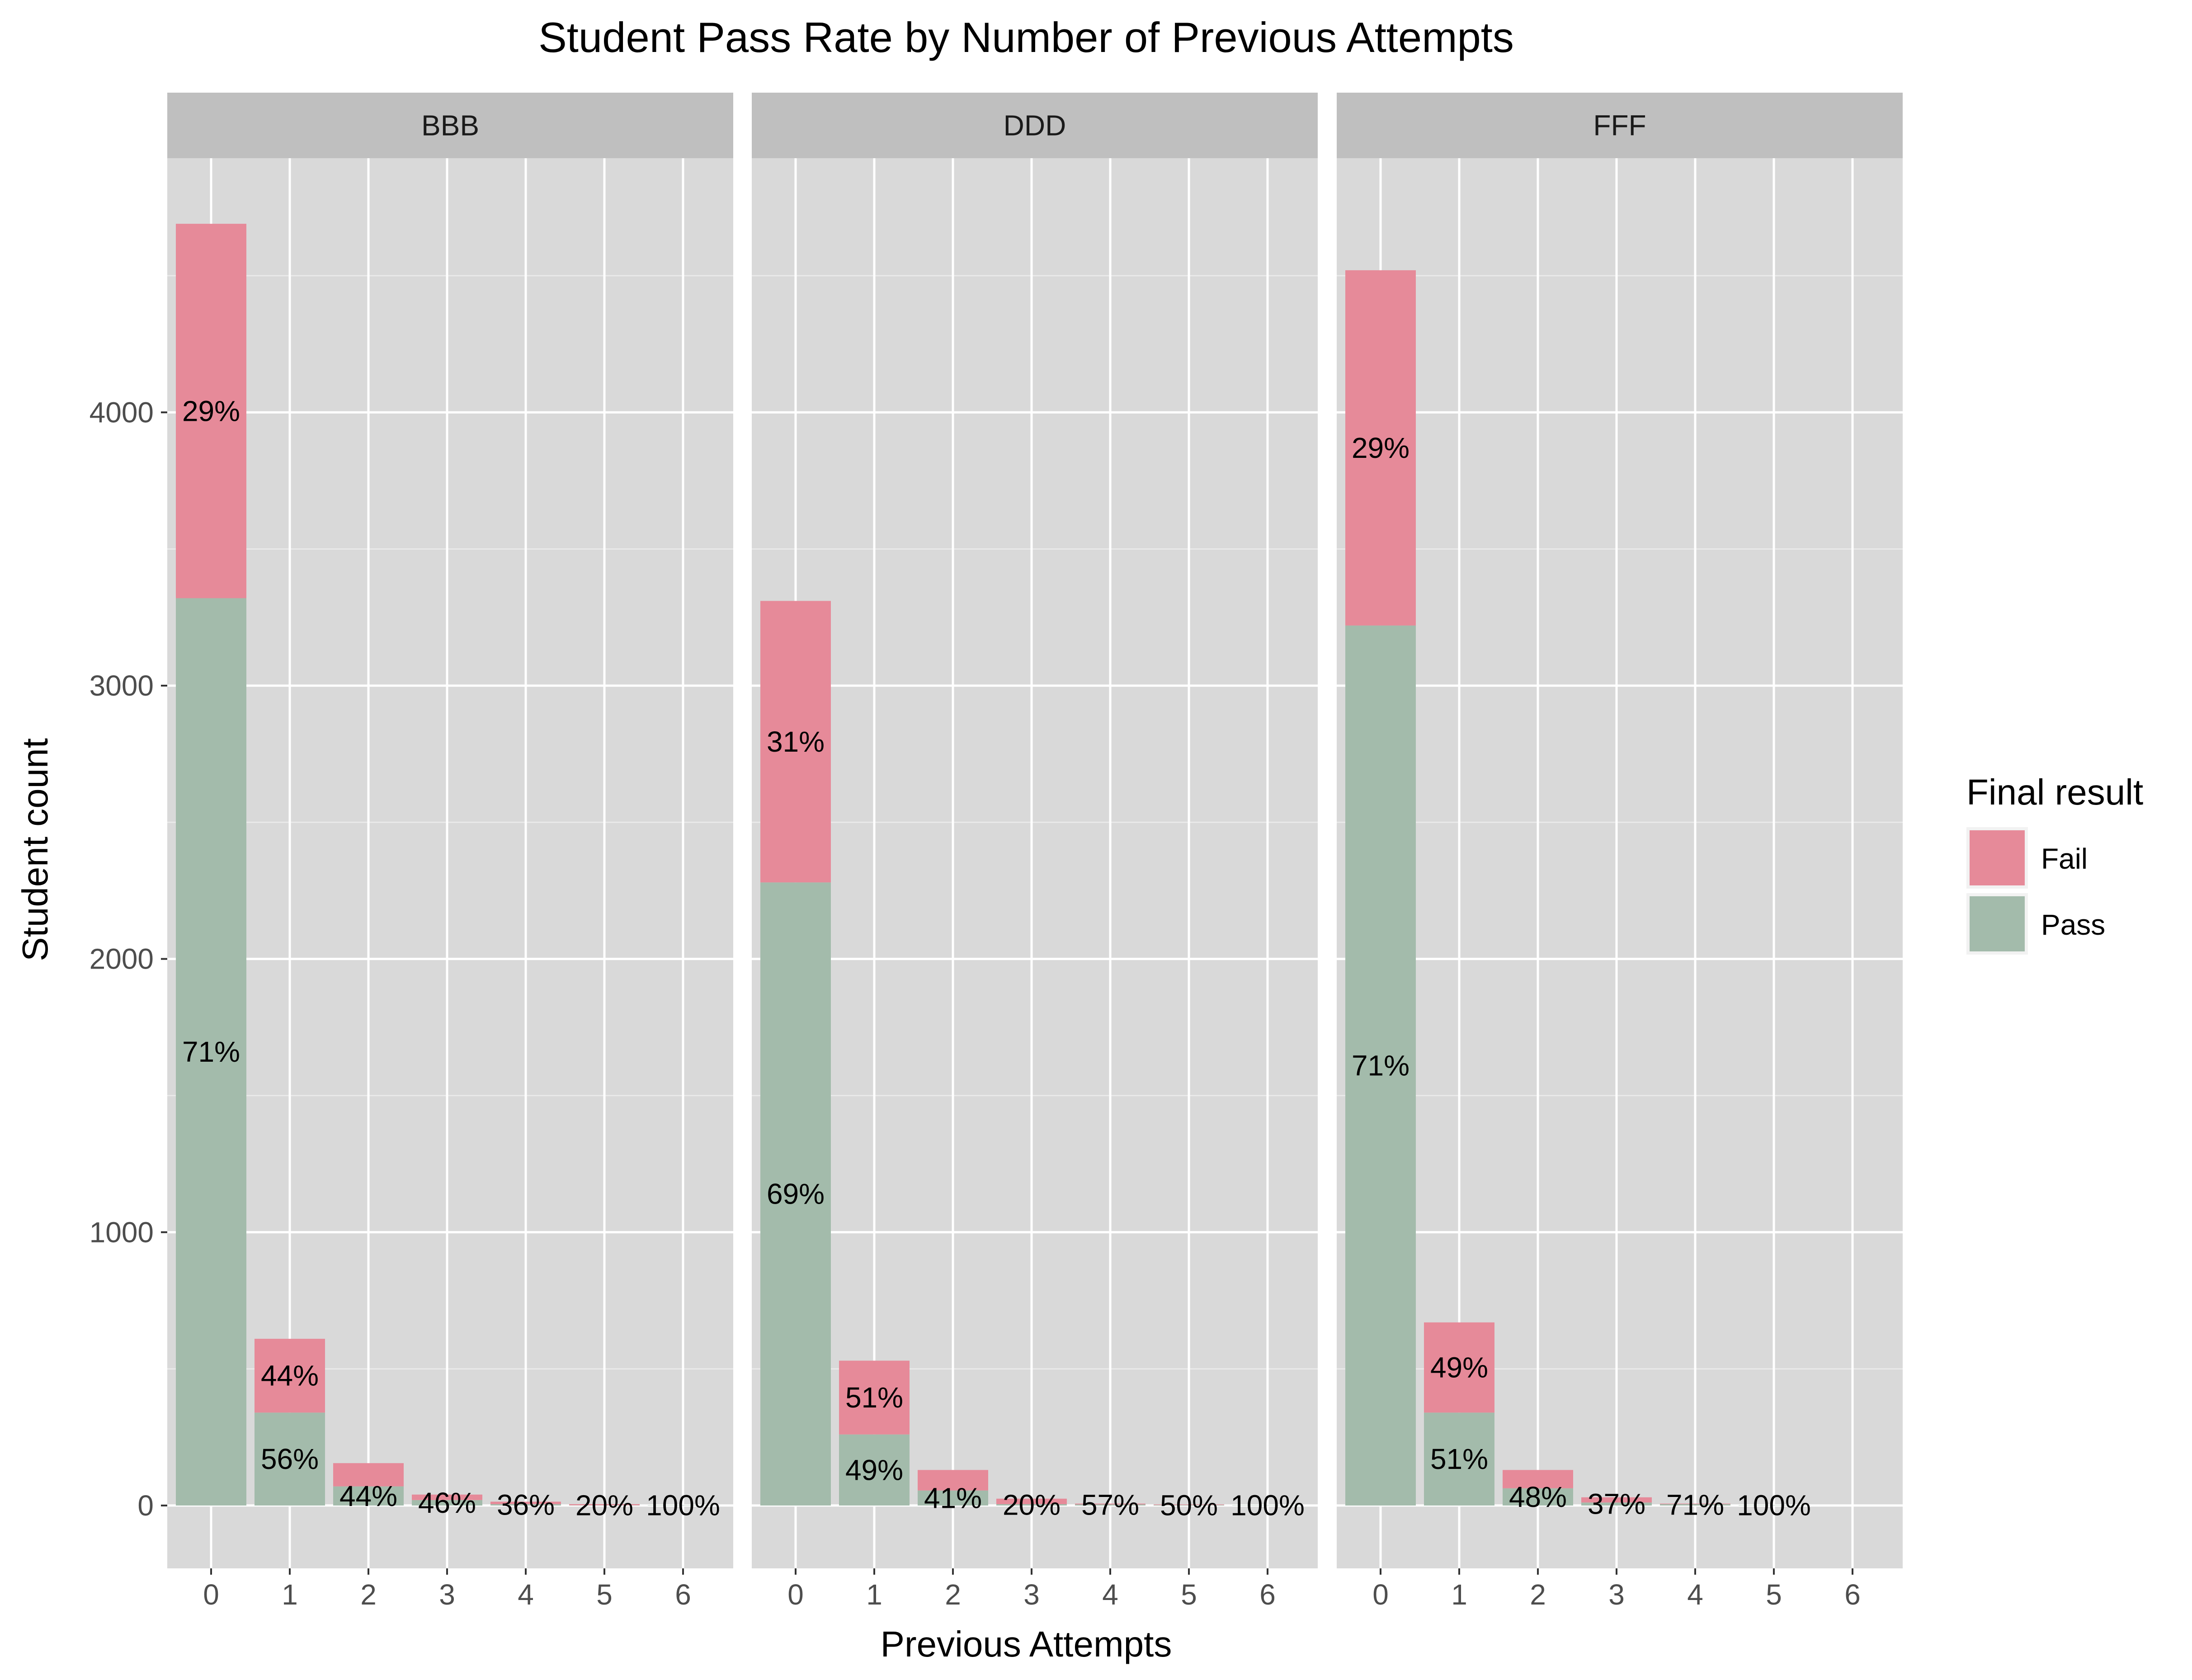  I want to click on bar-labels: 71% 29% 51% 49% 48% 37% 71% 100%, so click(1581, 977).